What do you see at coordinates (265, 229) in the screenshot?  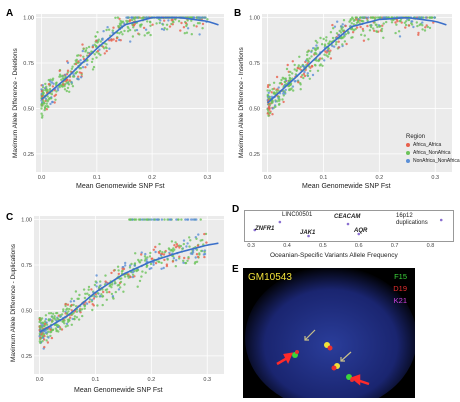 I see `gene-label-znfr1: ZNFR1` at bounding box center [265, 229].